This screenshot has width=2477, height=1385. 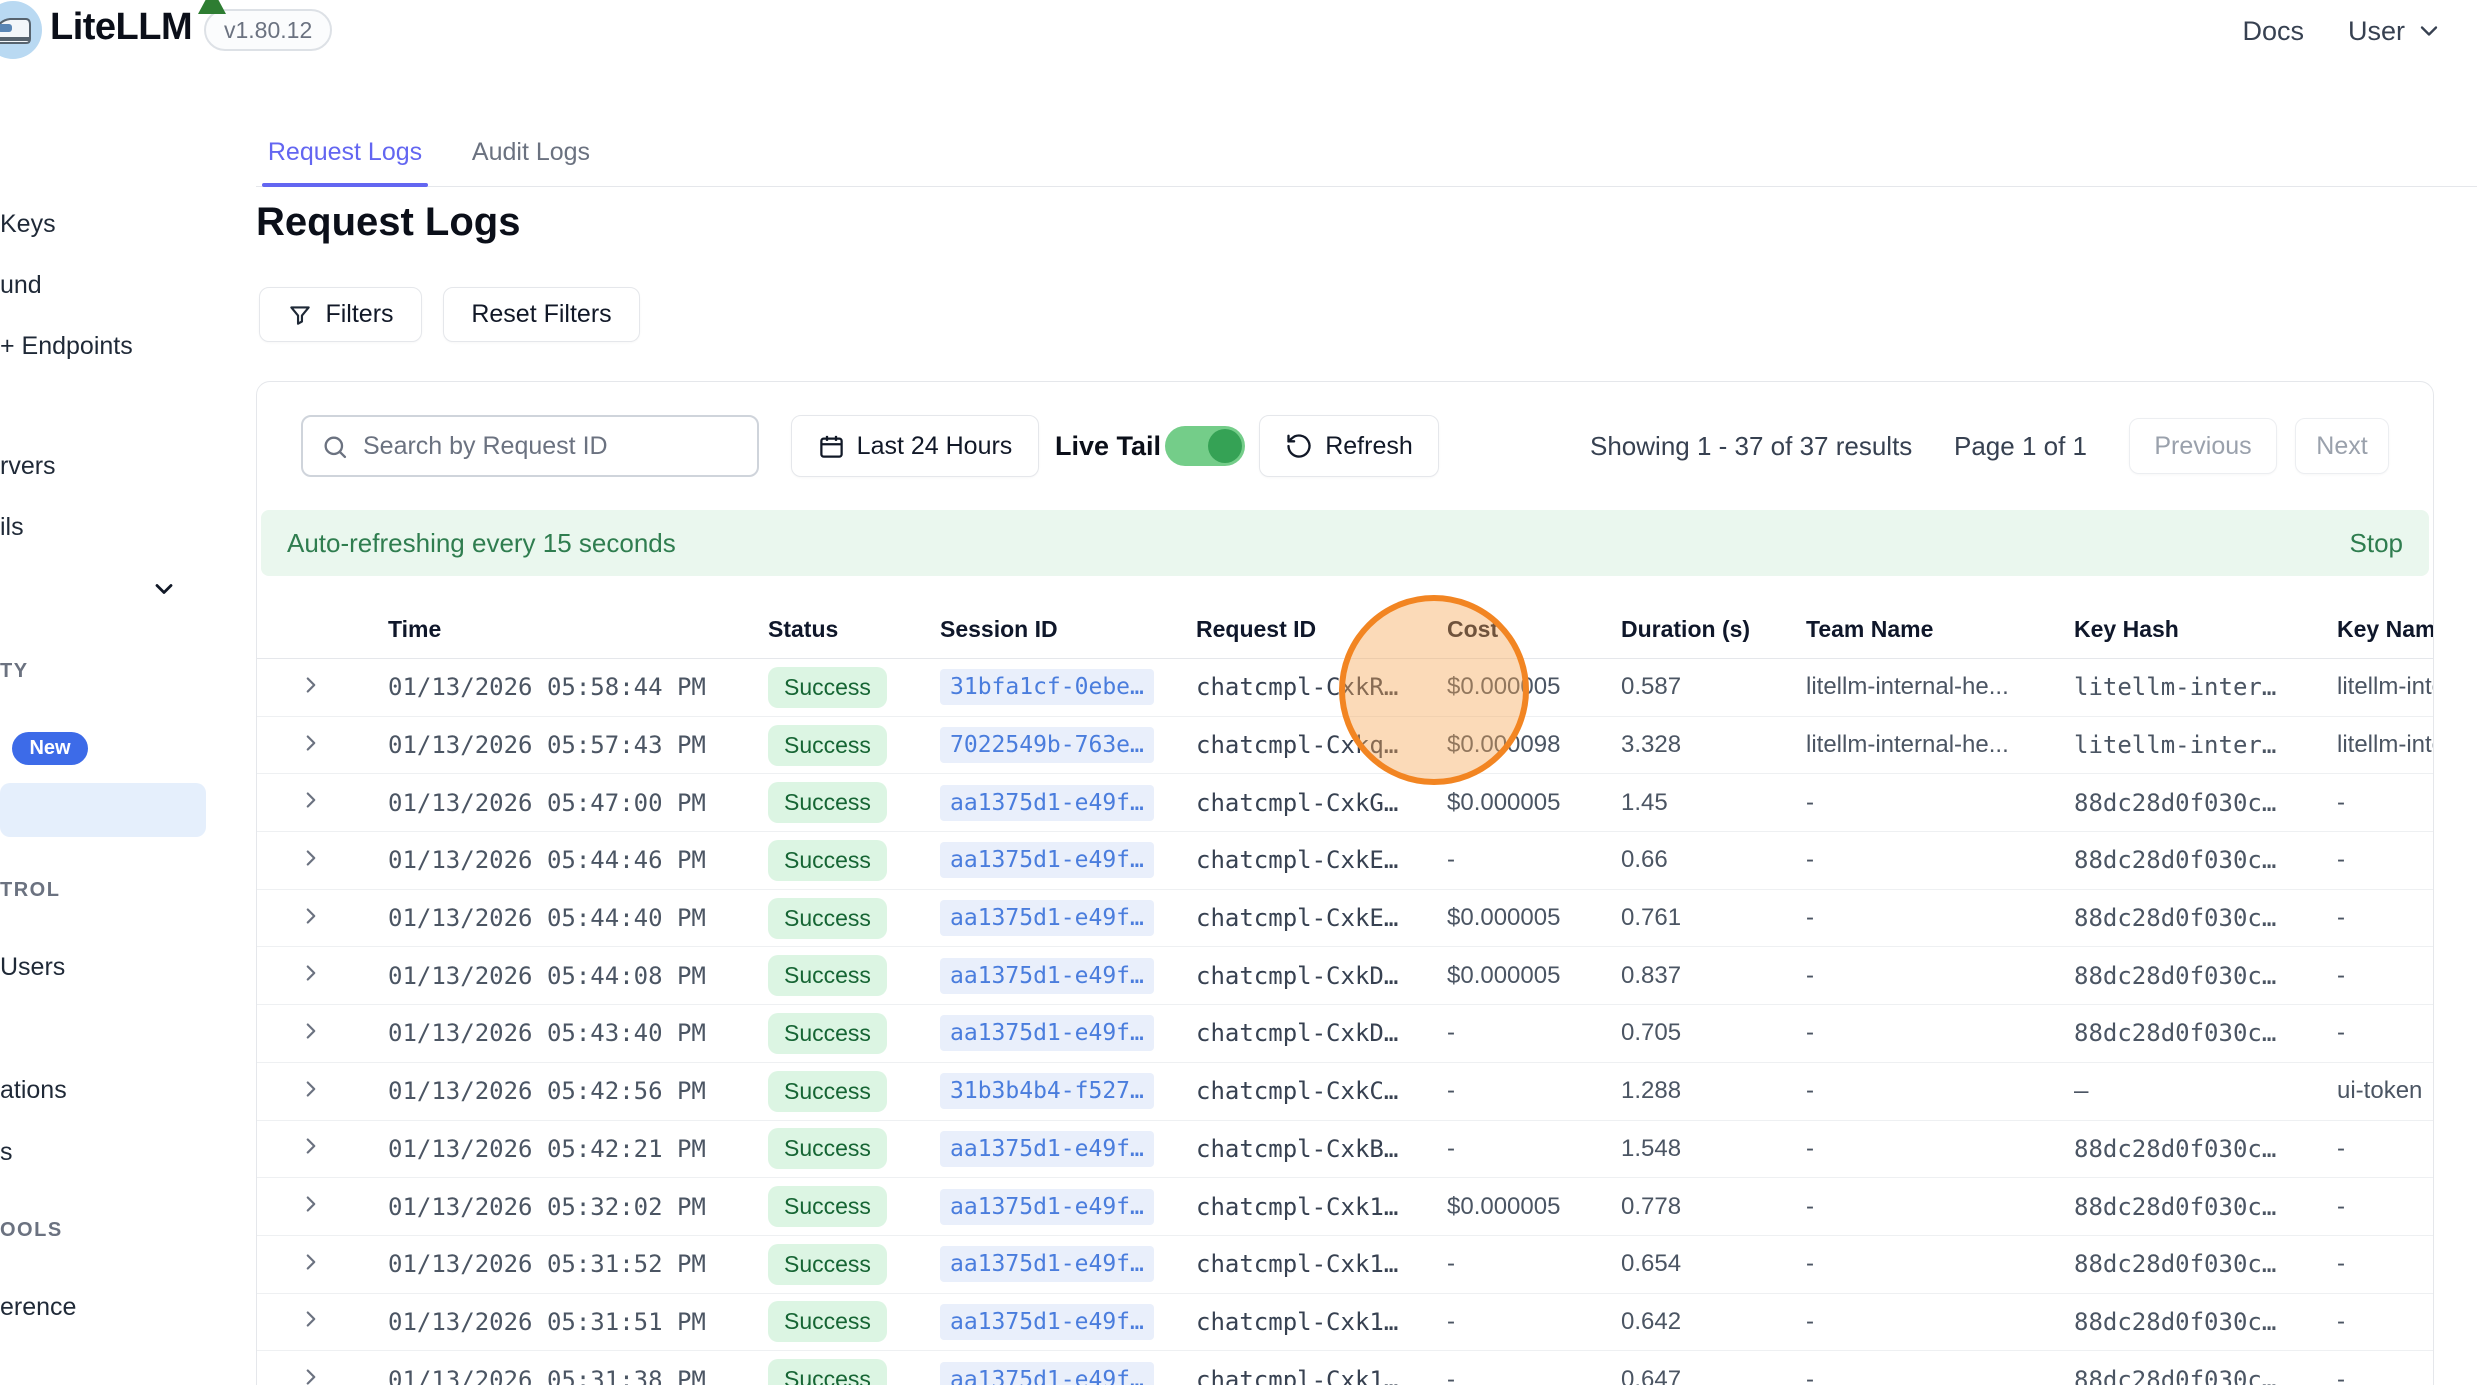 I want to click on filters-button: Filters, so click(x=340, y=314).